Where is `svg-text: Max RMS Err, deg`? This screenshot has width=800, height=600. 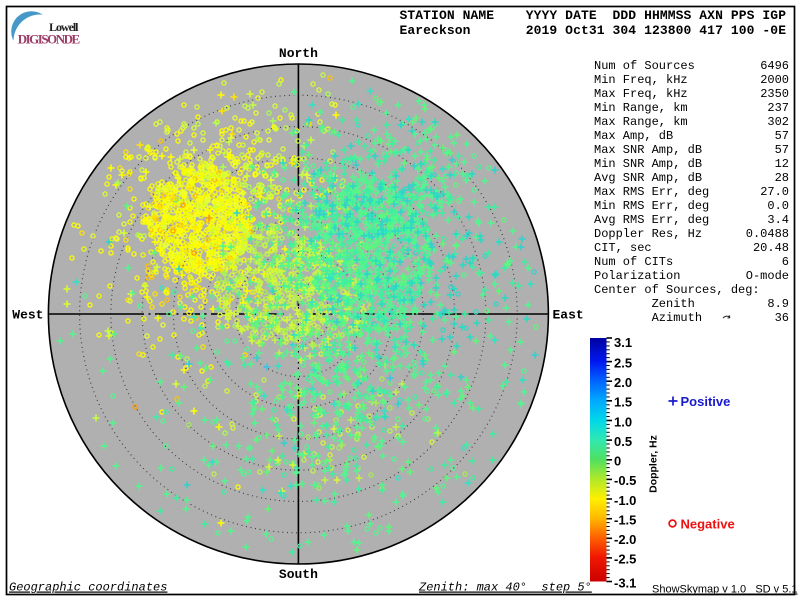 svg-text: Max RMS Err, deg is located at coordinates (651, 192).